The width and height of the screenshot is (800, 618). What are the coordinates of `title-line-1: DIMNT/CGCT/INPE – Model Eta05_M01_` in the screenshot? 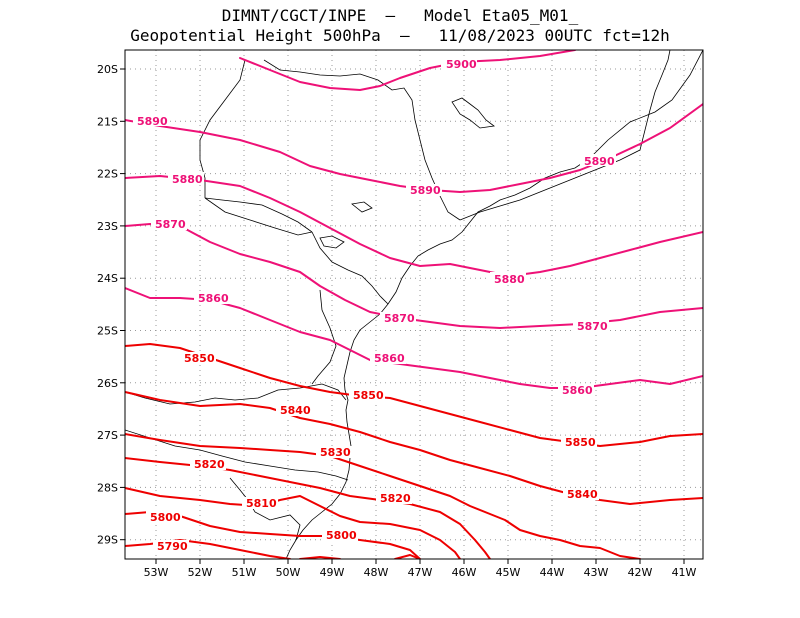 It's located at (400, 15).